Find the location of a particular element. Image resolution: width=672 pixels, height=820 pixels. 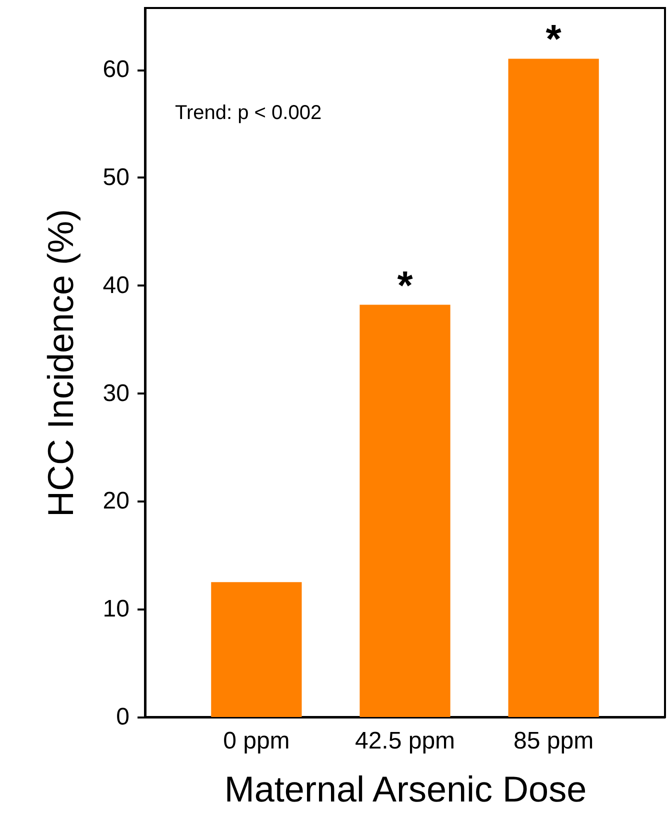

x-axis-title: Maternal Arsenic Dose is located at coordinates (405, 789).